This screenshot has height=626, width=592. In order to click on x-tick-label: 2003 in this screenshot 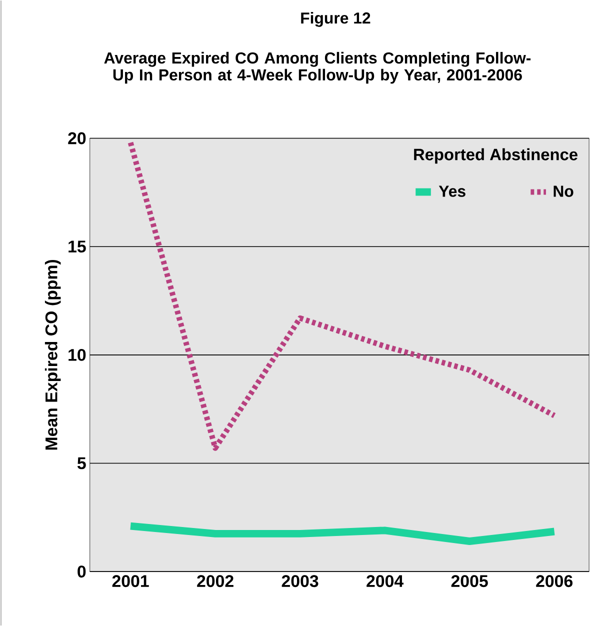, I will do `click(300, 581)`.